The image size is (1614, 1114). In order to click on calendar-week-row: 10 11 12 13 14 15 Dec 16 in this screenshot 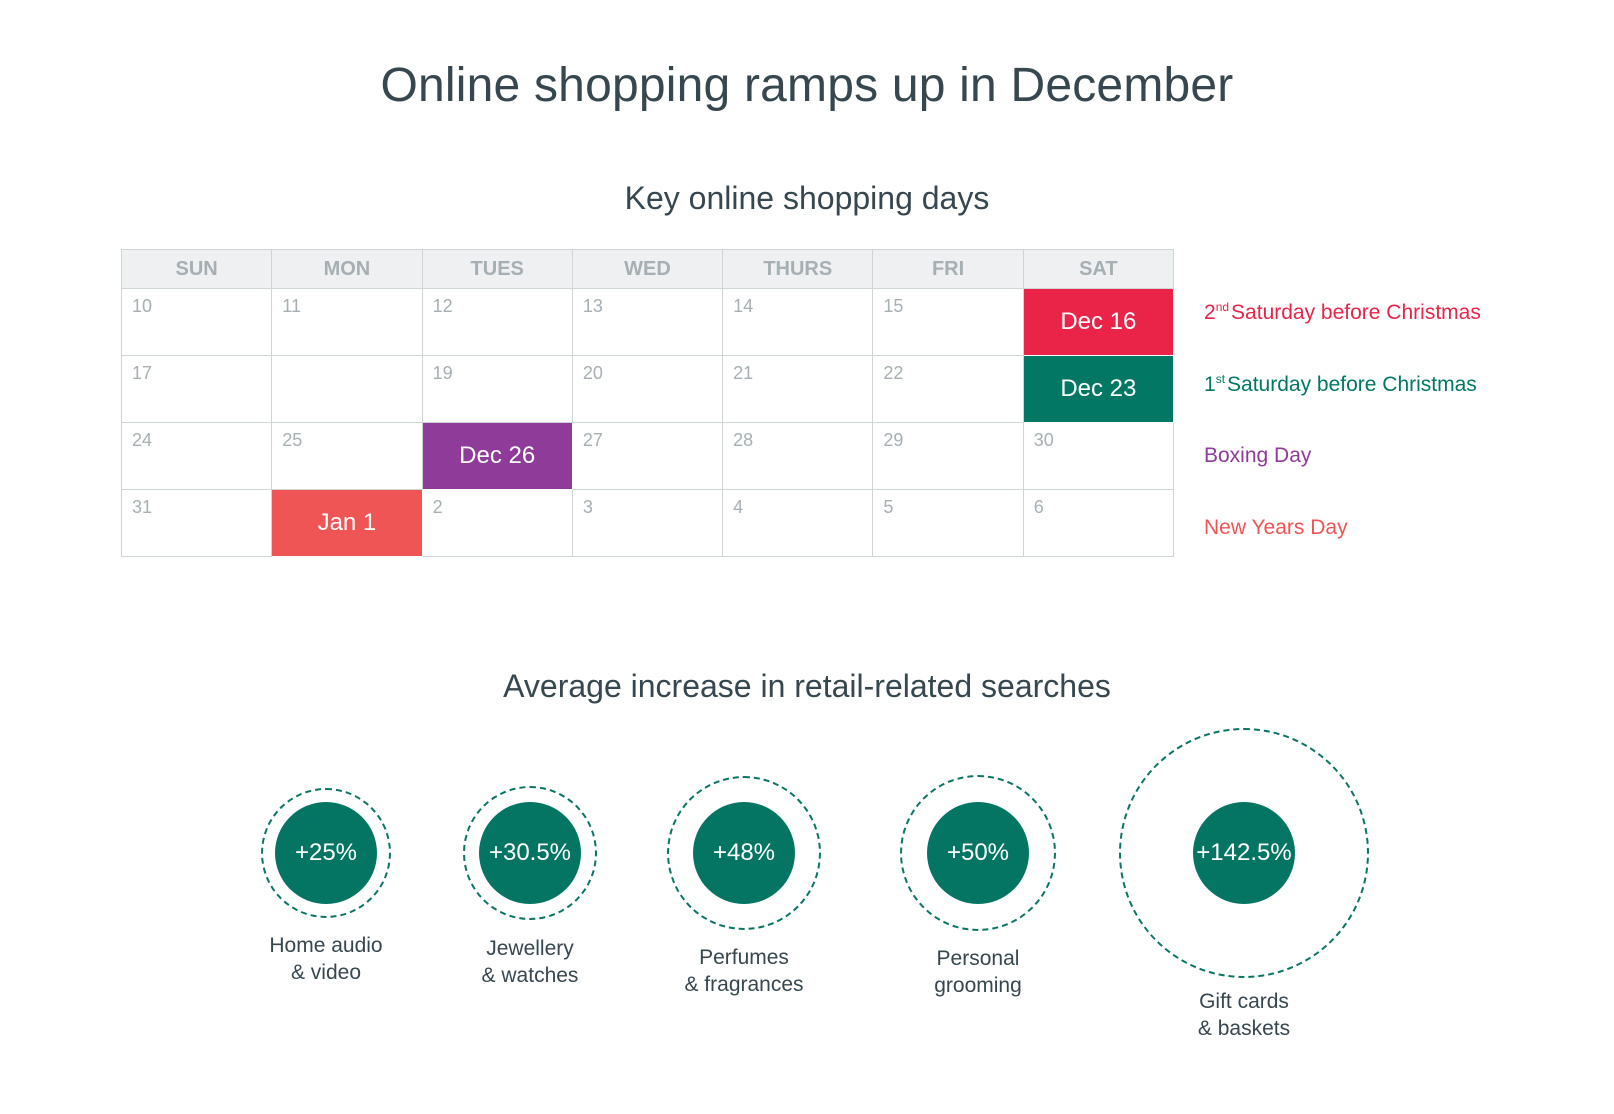, I will do `click(647, 322)`.